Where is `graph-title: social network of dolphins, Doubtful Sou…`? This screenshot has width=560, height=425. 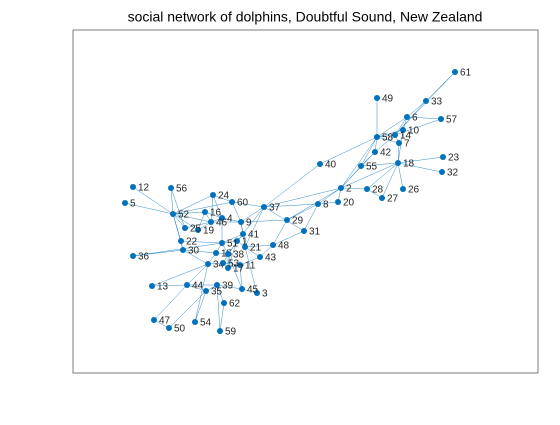
graph-title: social network of dolphins, Doubtful Sou… is located at coordinates (305, 17).